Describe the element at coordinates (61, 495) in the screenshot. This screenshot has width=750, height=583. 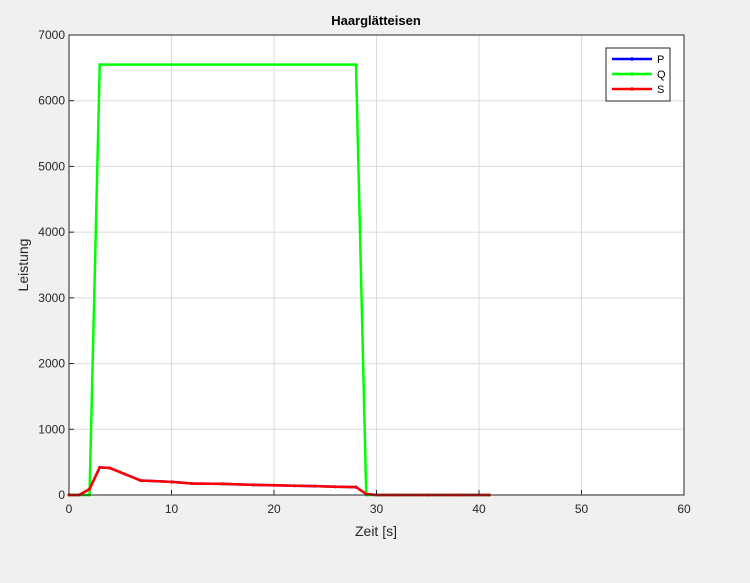
I see `y-tick-label: 0` at that location.